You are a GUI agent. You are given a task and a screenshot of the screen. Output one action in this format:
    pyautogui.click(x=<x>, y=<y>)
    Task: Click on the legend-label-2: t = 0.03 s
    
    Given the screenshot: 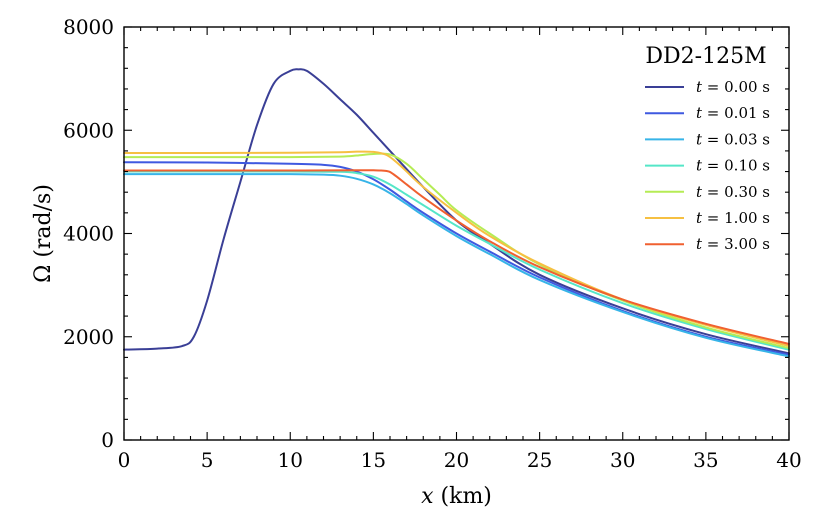 What is the action you would take?
    pyautogui.click(x=733, y=139)
    